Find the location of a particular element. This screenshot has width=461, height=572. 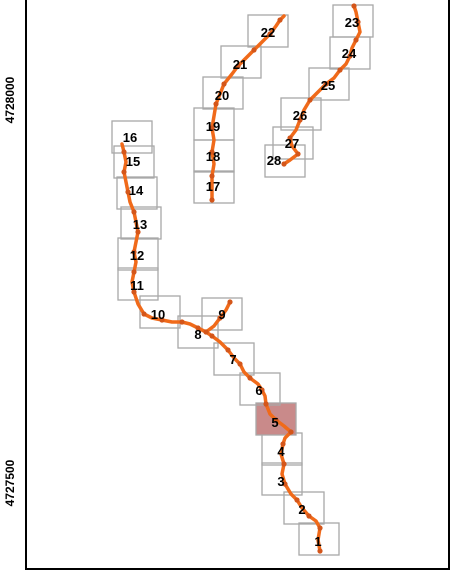

cell-label-25: 25 is located at coordinates (328, 85).